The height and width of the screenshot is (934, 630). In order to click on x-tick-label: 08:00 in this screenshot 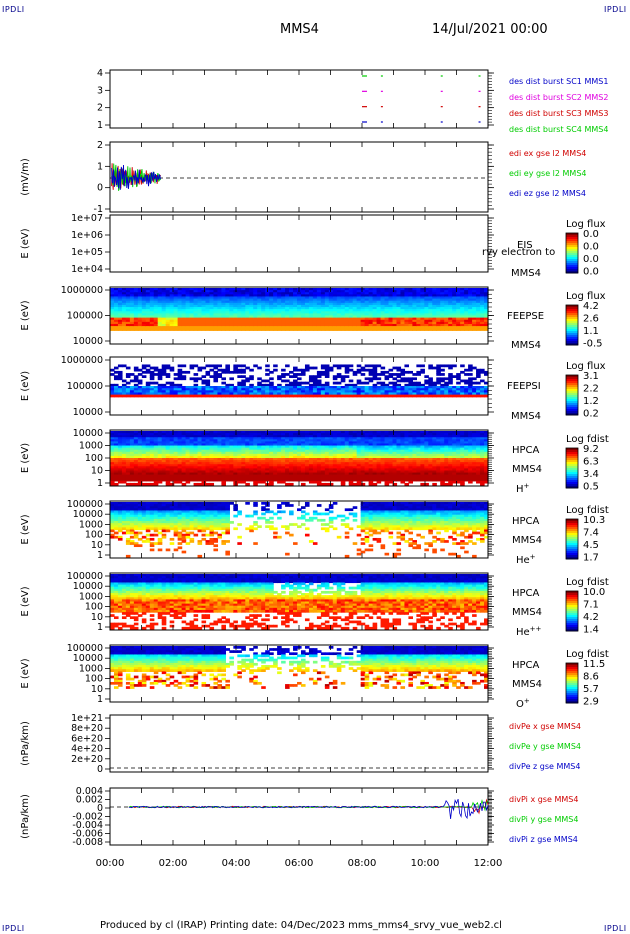, I will do `click(362, 863)`.